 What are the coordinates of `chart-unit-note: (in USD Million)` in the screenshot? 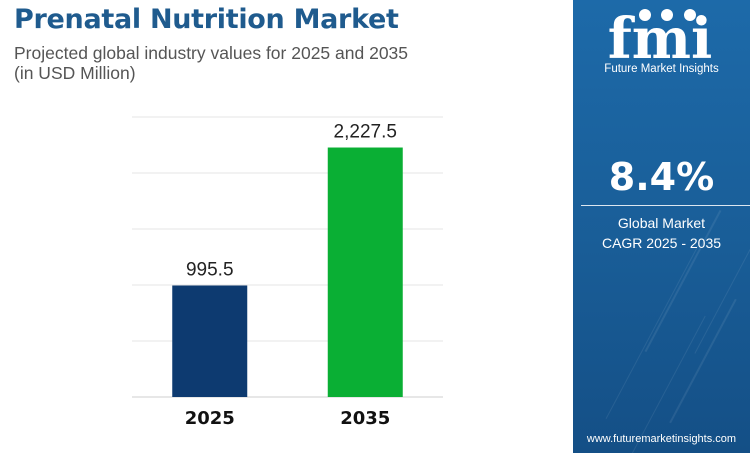 It's located at (75, 73).